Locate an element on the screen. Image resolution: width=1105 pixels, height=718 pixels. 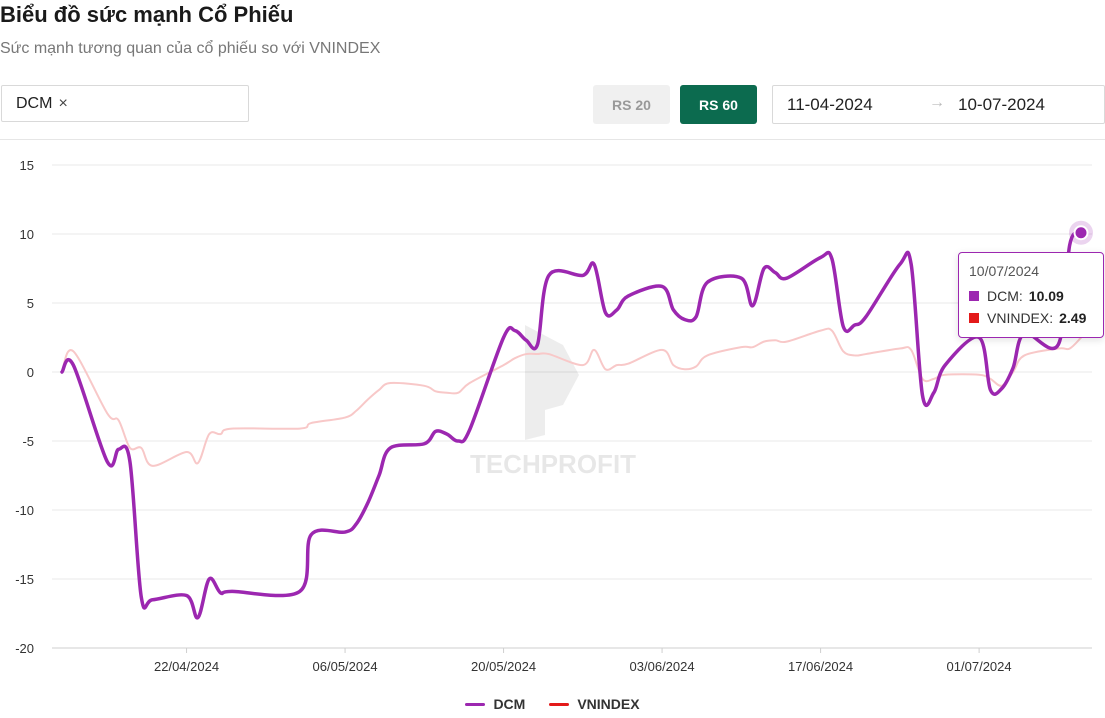
x-tick-label: 03/06/2024 is located at coordinates (662, 666).